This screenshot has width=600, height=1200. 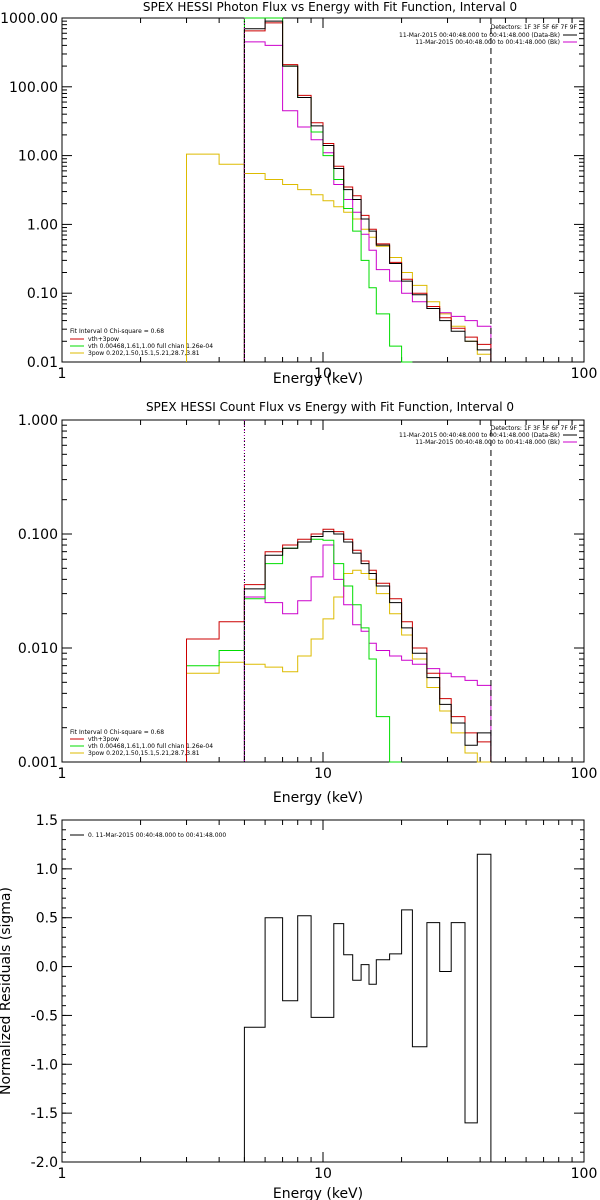 I want to click on y-tick-label: 1.5, so click(x=47, y=821).